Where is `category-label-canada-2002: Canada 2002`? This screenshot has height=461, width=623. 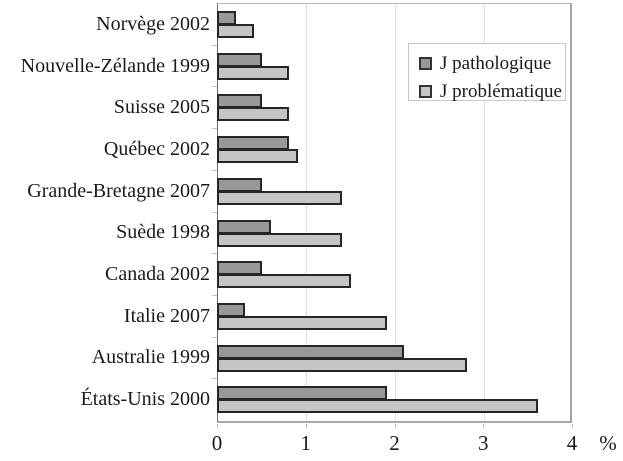
category-label-canada-2002: Canada 2002 is located at coordinates (157, 274).